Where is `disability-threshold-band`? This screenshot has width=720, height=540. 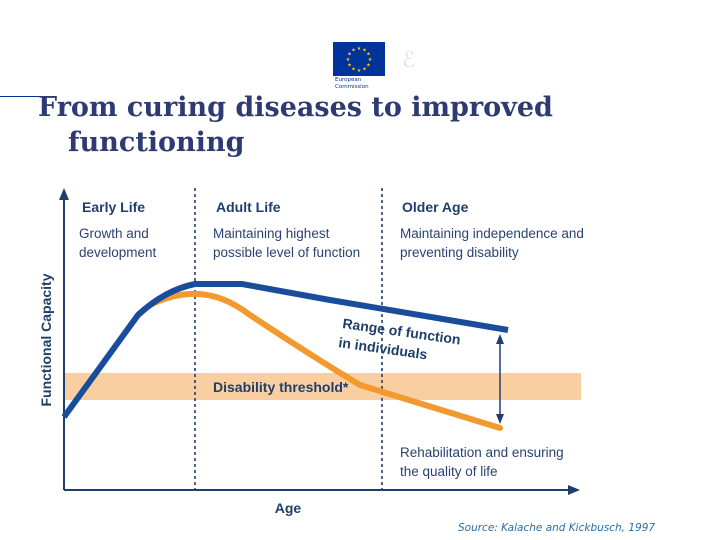 disability-threshold-band is located at coordinates (322, 386).